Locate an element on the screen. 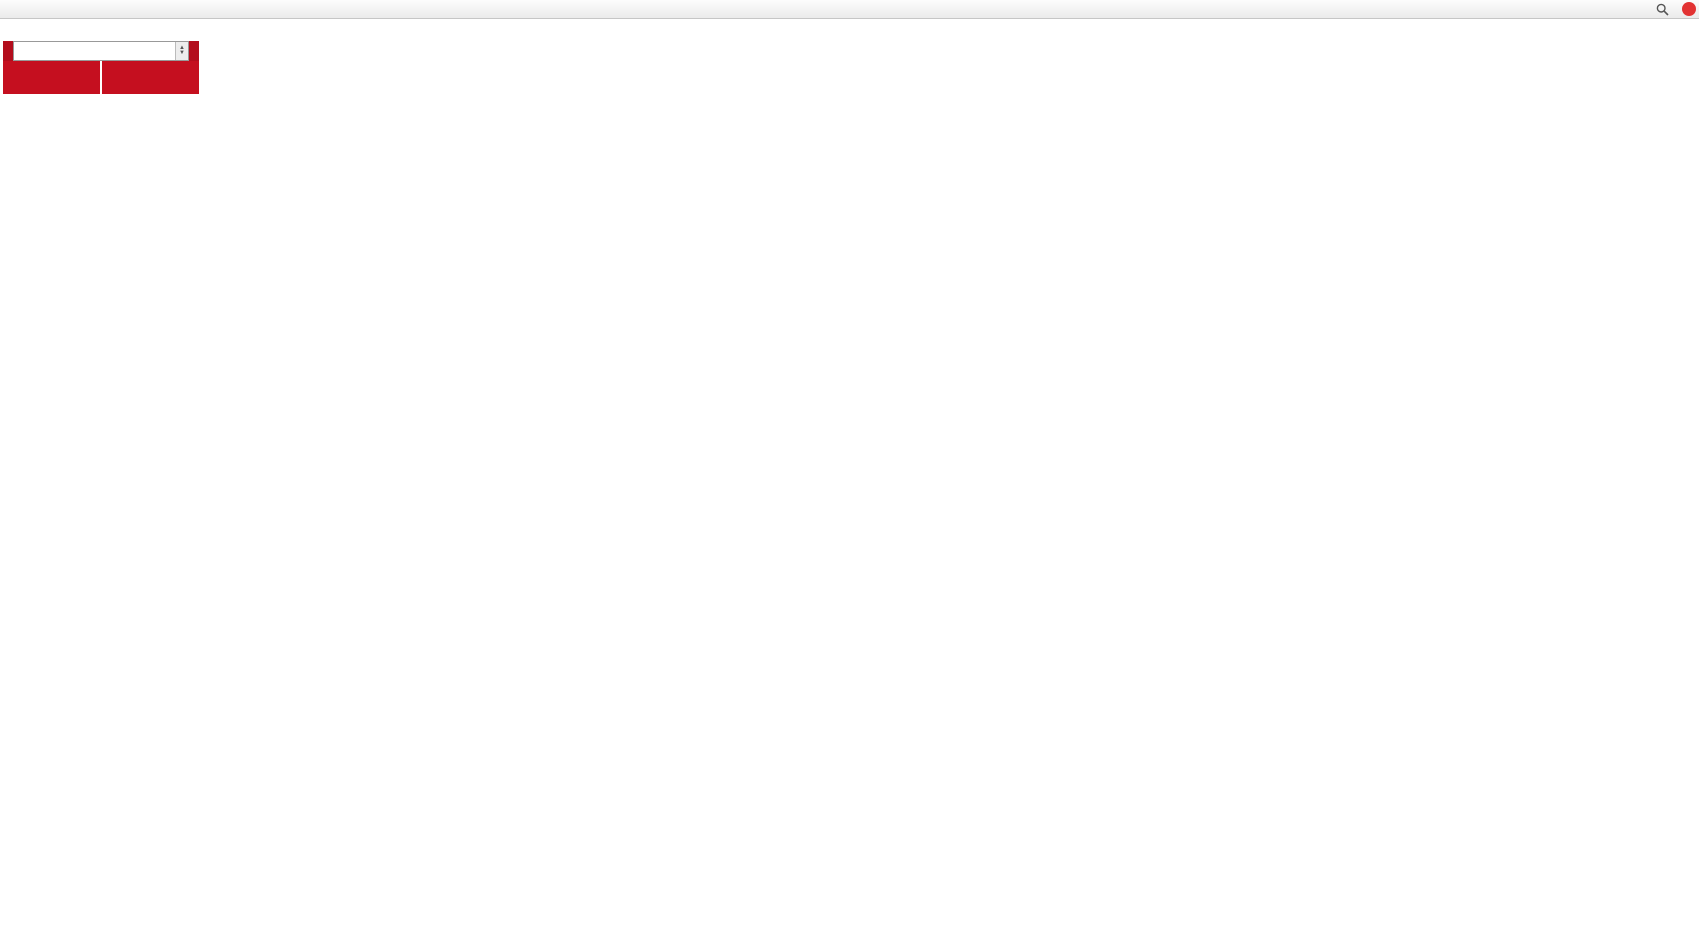 The image size is (1699, 944). search-icon is located at coordinates (1662, 9).